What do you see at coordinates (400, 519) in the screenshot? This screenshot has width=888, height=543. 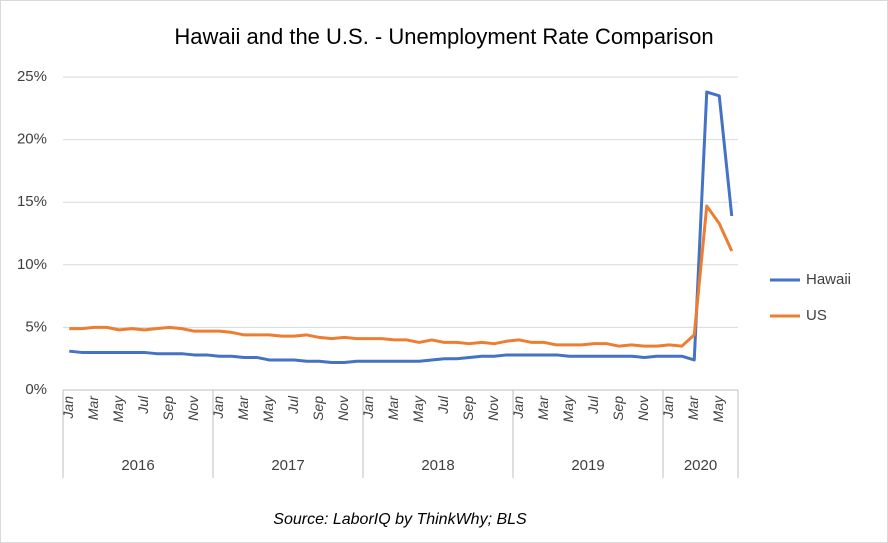 I see `source-note: Source: LaborIQ by ThinkWhy; BLS` at bounding box center [400, 519].